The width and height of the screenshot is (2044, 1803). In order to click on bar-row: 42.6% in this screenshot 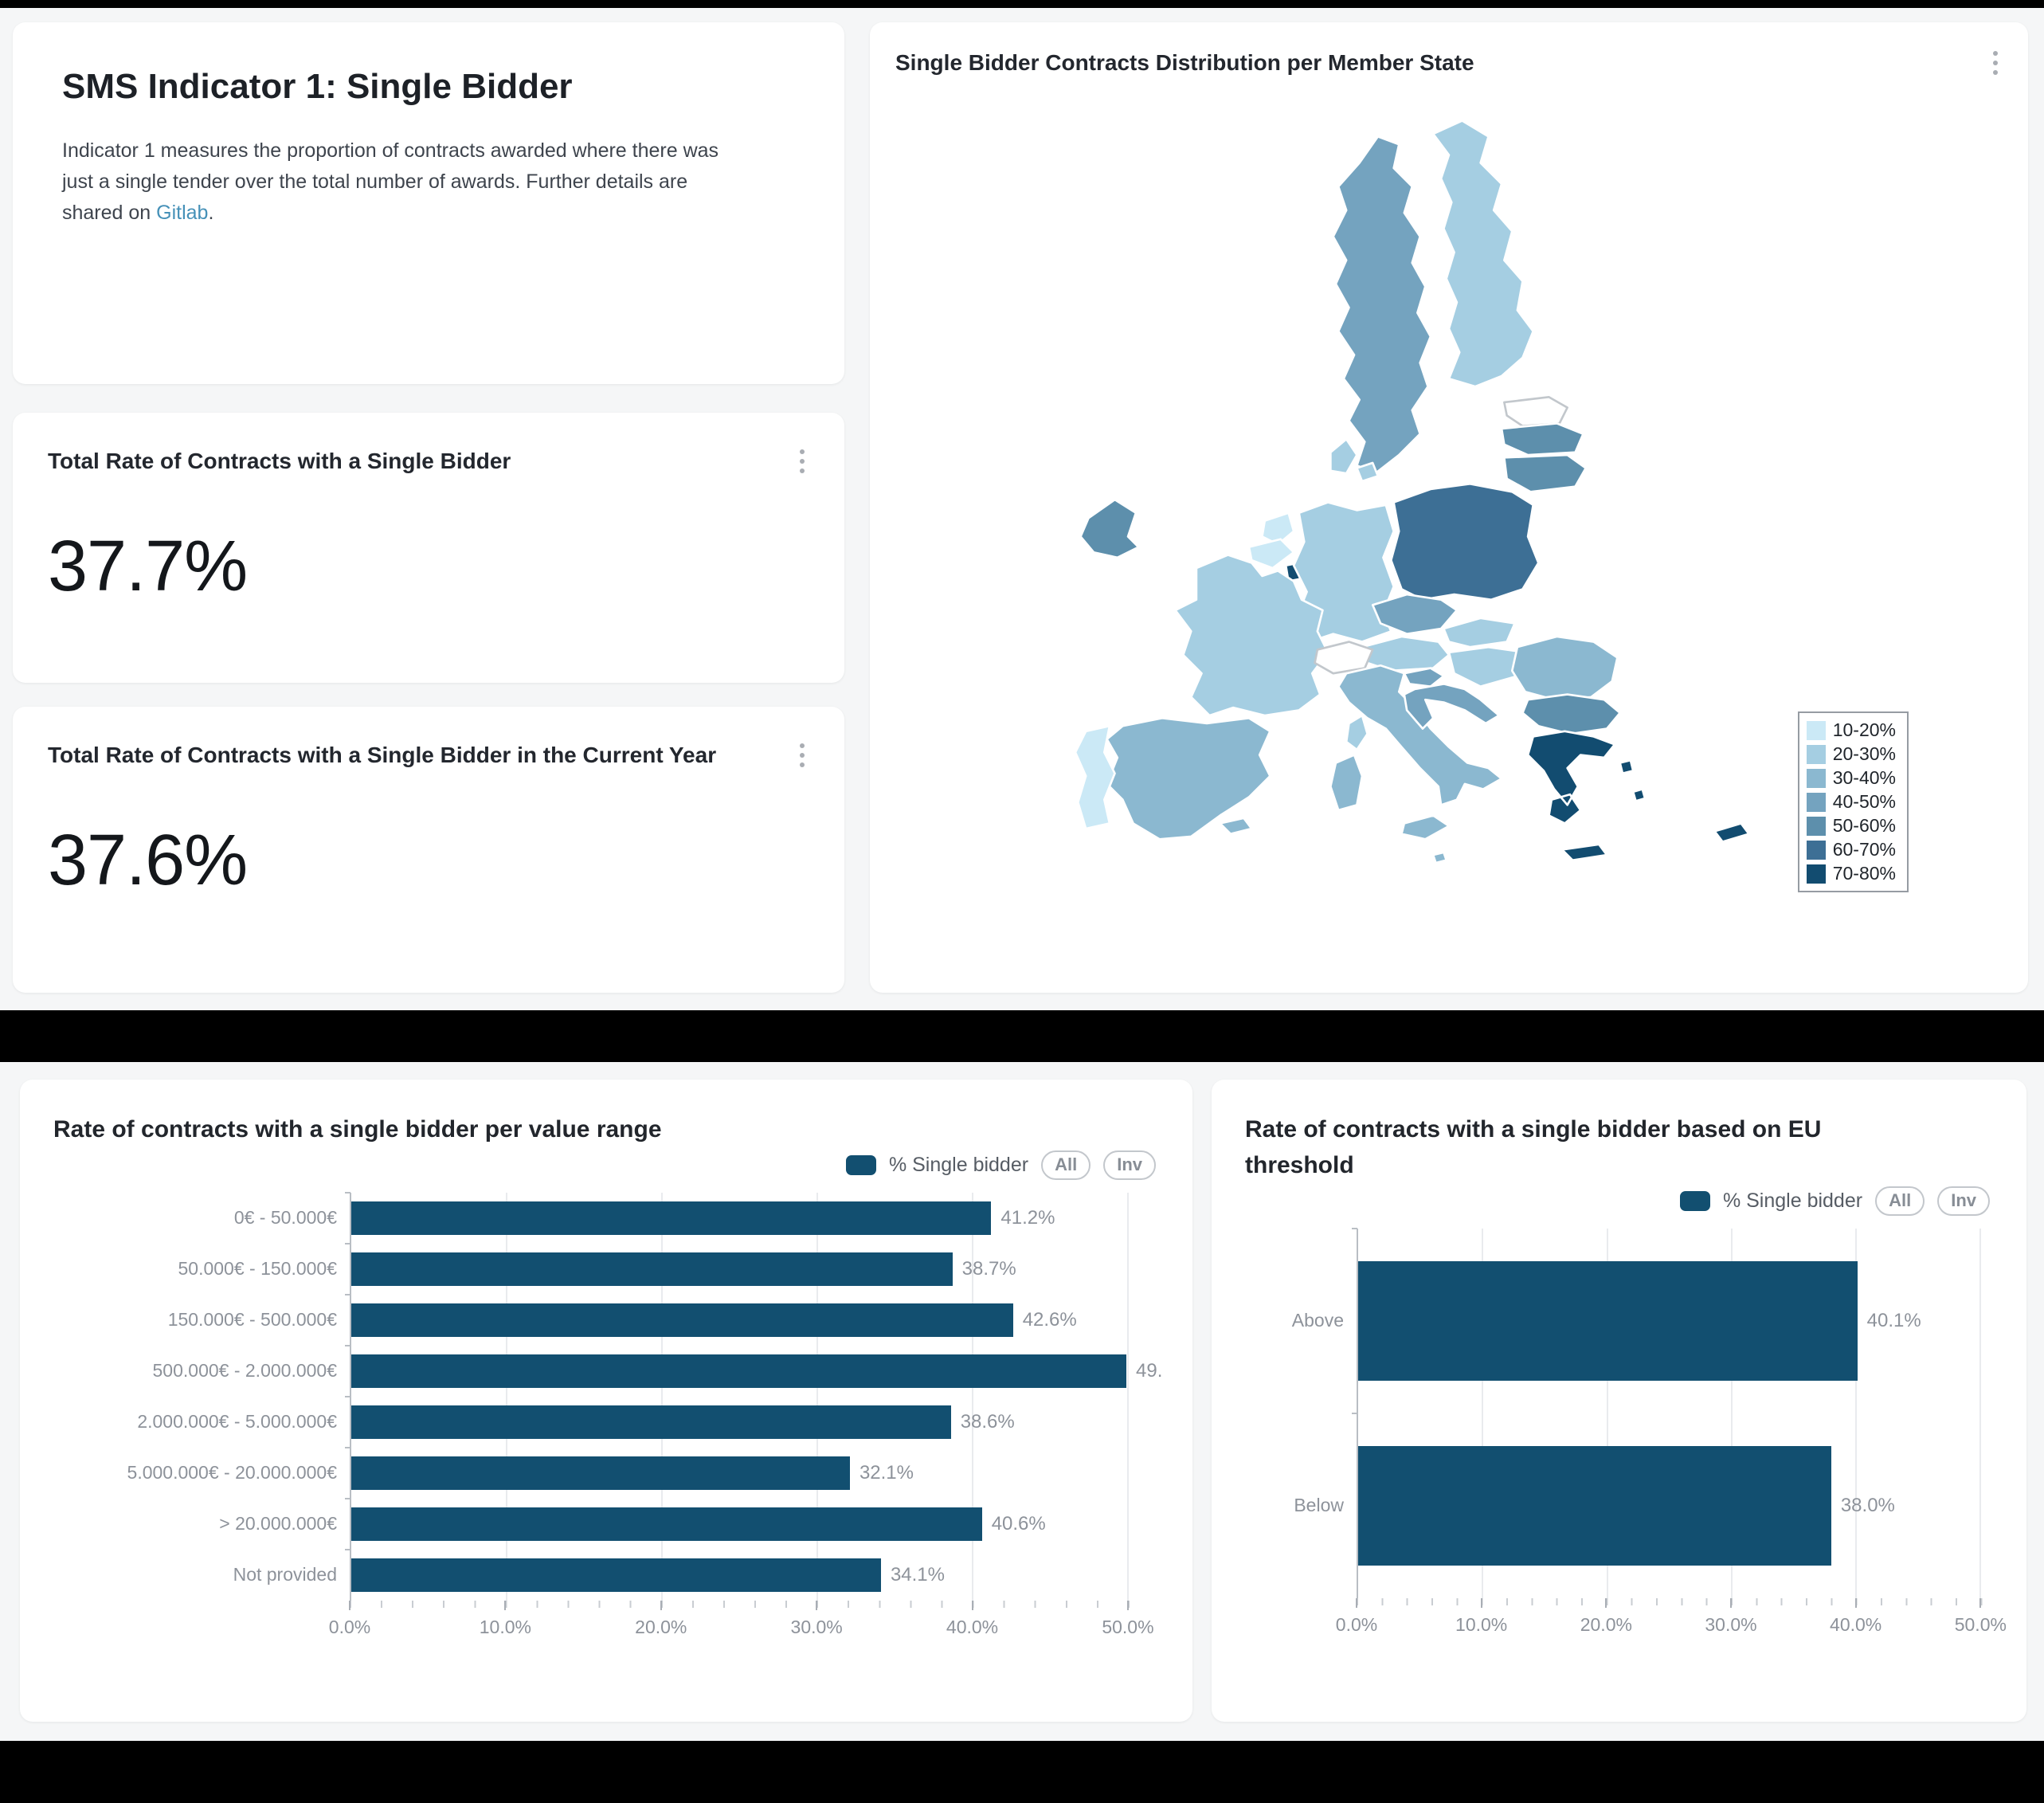, I will do `click(752, 1319)`.